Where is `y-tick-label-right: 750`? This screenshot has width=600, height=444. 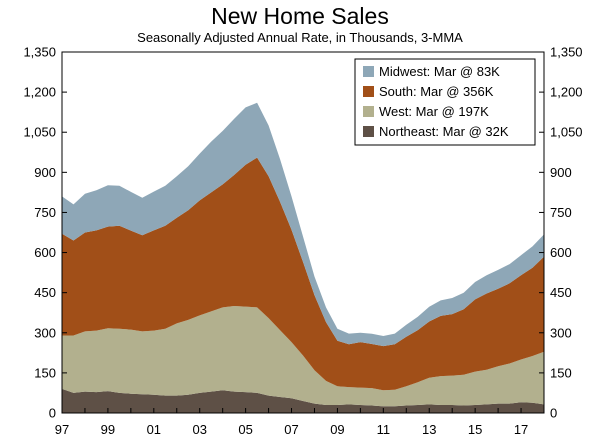 y-tick-label-right: 750 is located at coordinates (561, 212).